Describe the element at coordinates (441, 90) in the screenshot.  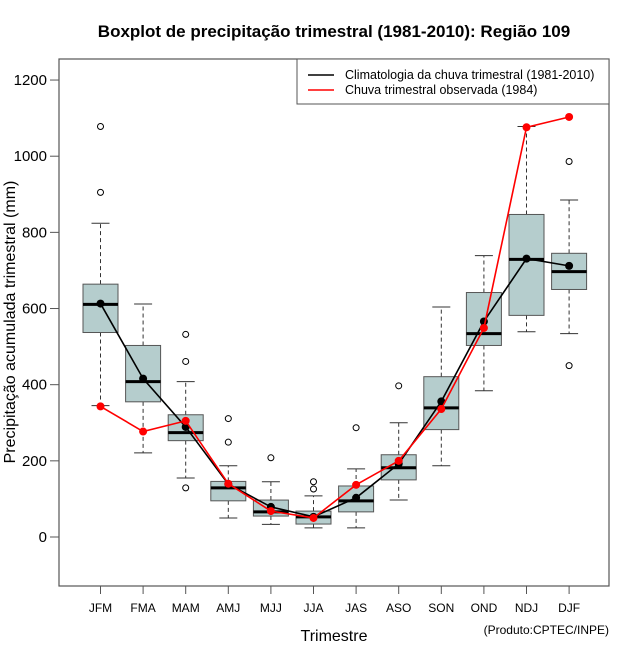
I see `legend-label-observed: Chuva trimestral observada (1984)` at that location.